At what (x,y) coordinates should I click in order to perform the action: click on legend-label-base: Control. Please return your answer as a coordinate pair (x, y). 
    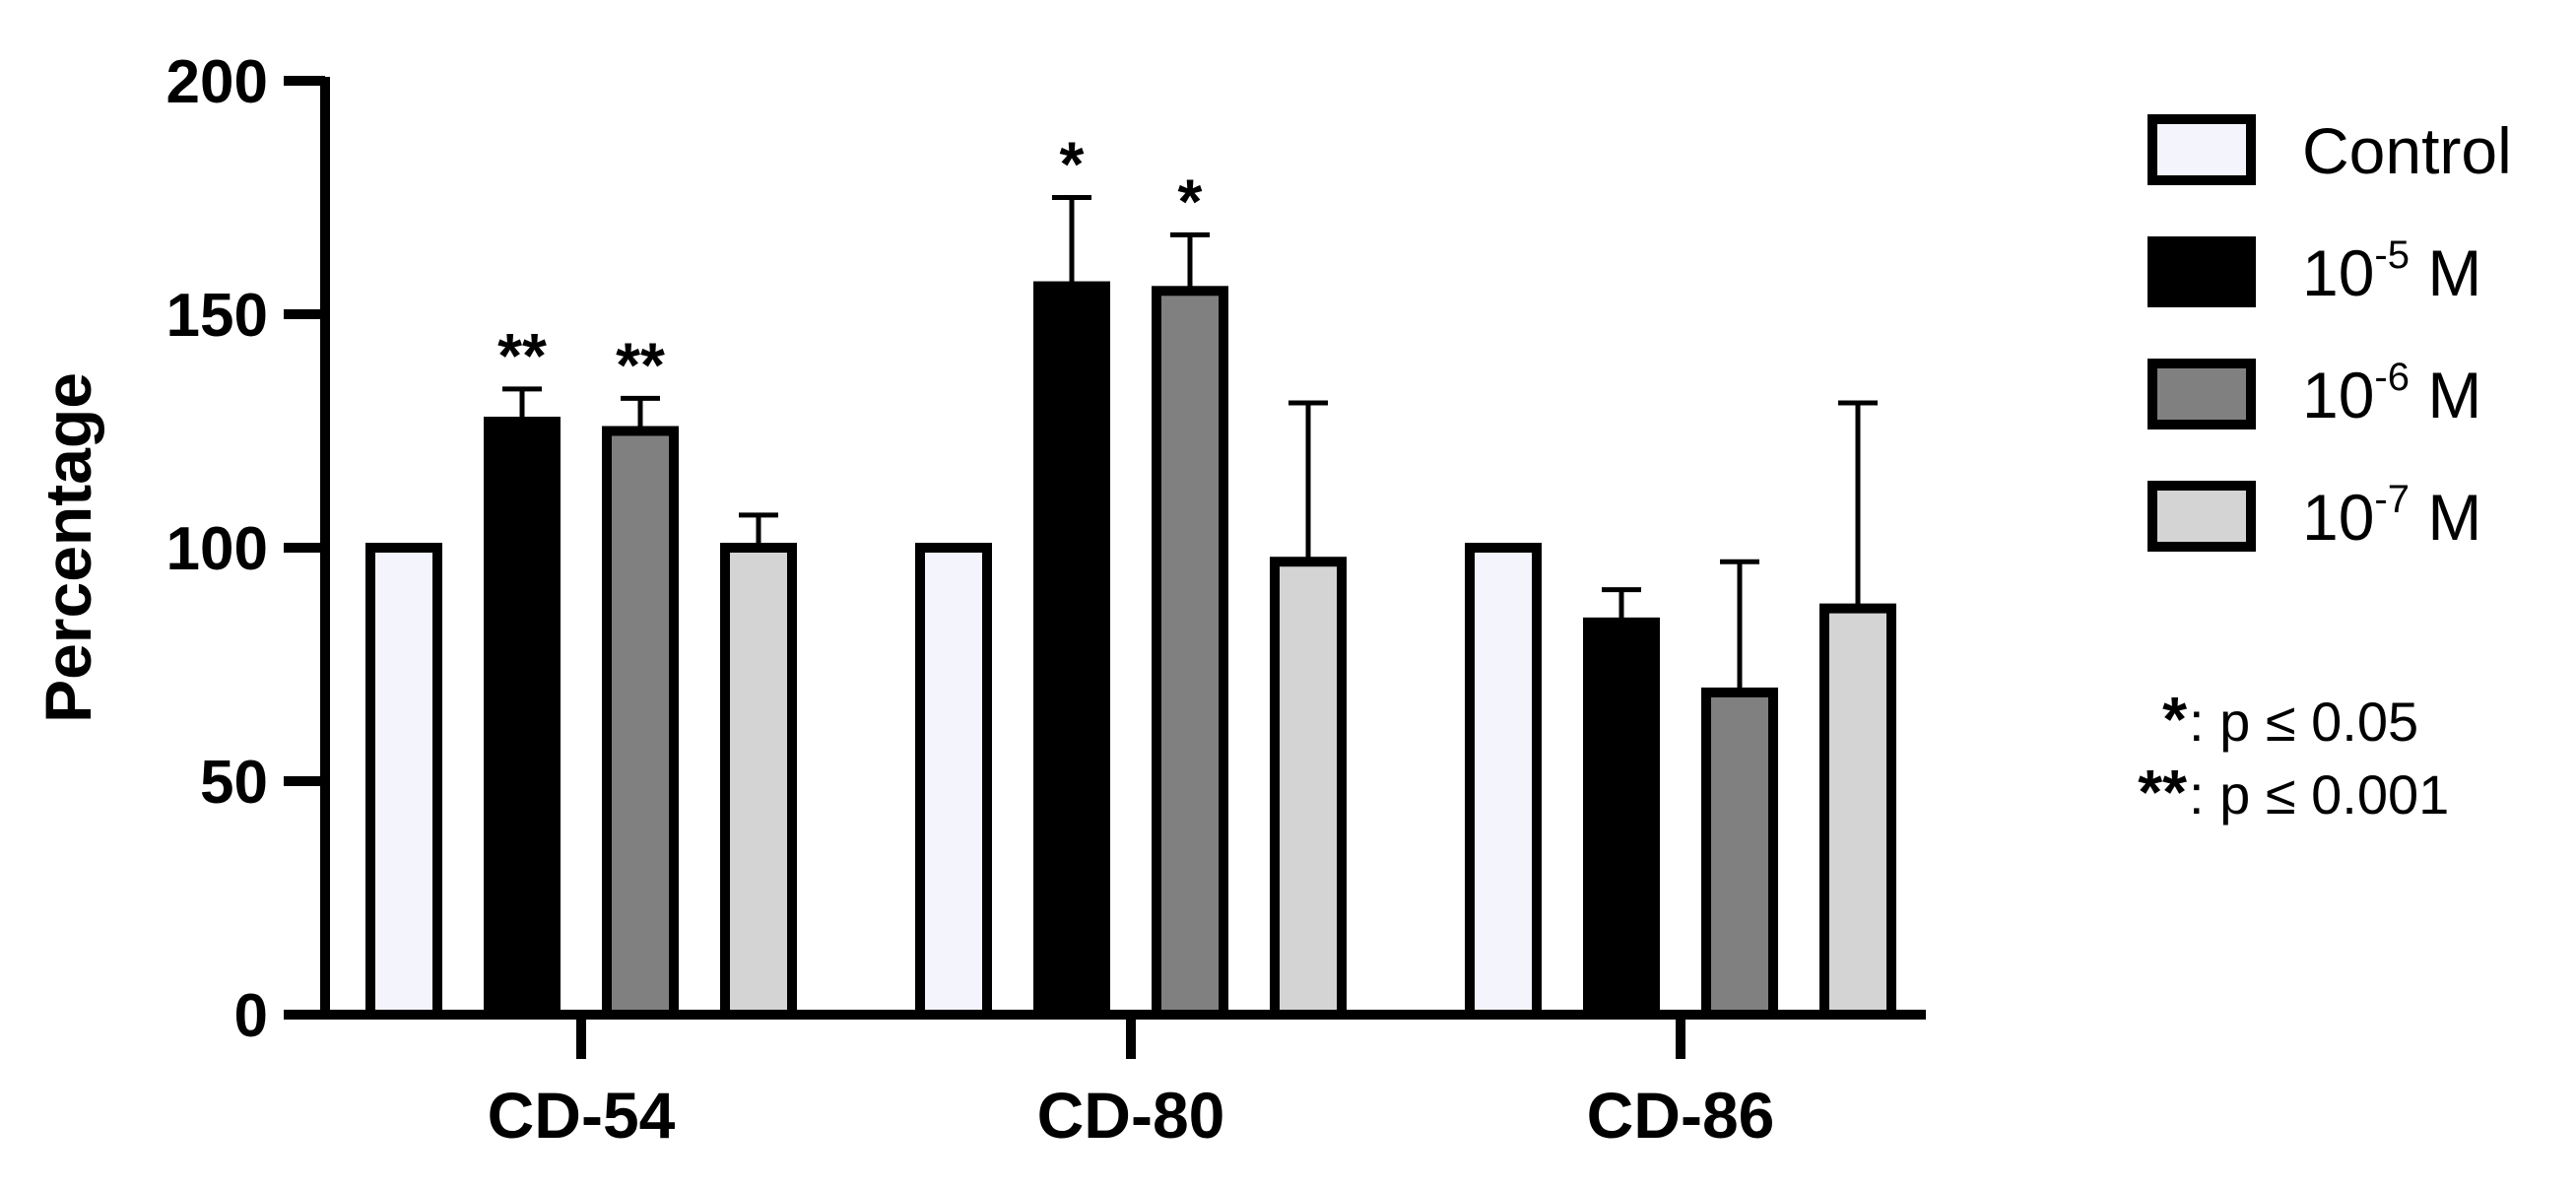
    Looking at the image, I should click on (2407, 150).